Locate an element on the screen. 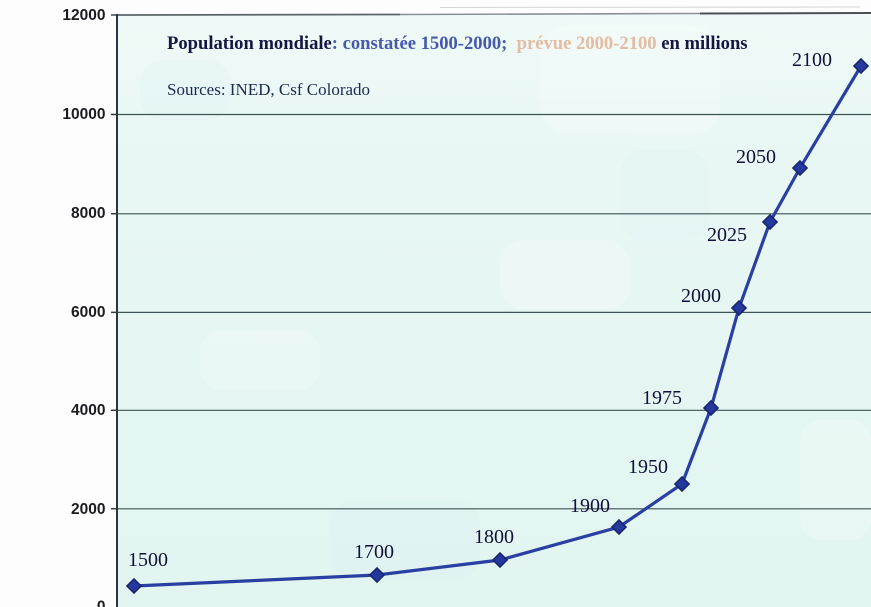 The height and width of the screenshot is (607, 871). svg-text: 6000 is located at coordinates (88, 312).